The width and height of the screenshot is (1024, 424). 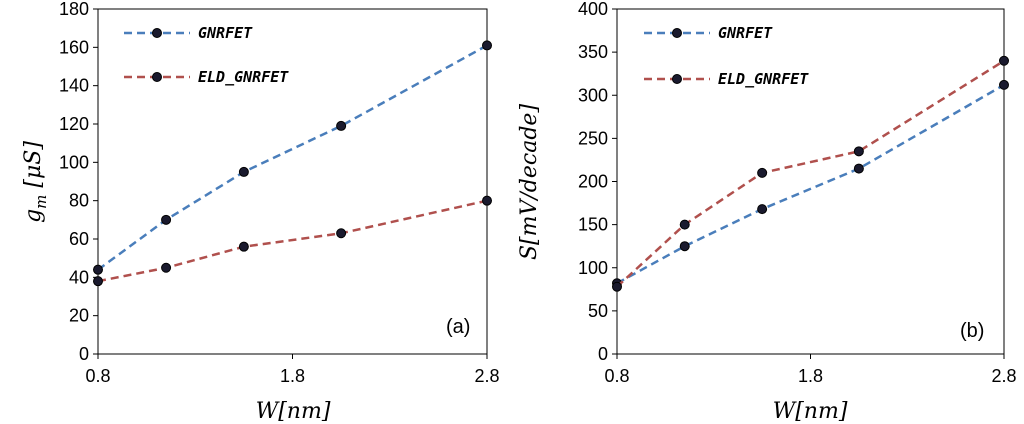 What do you see at coordinates (33, 216) in the screenshot?
I see `panel-a-y-axis-var: g` at bounding box center [33, 216].